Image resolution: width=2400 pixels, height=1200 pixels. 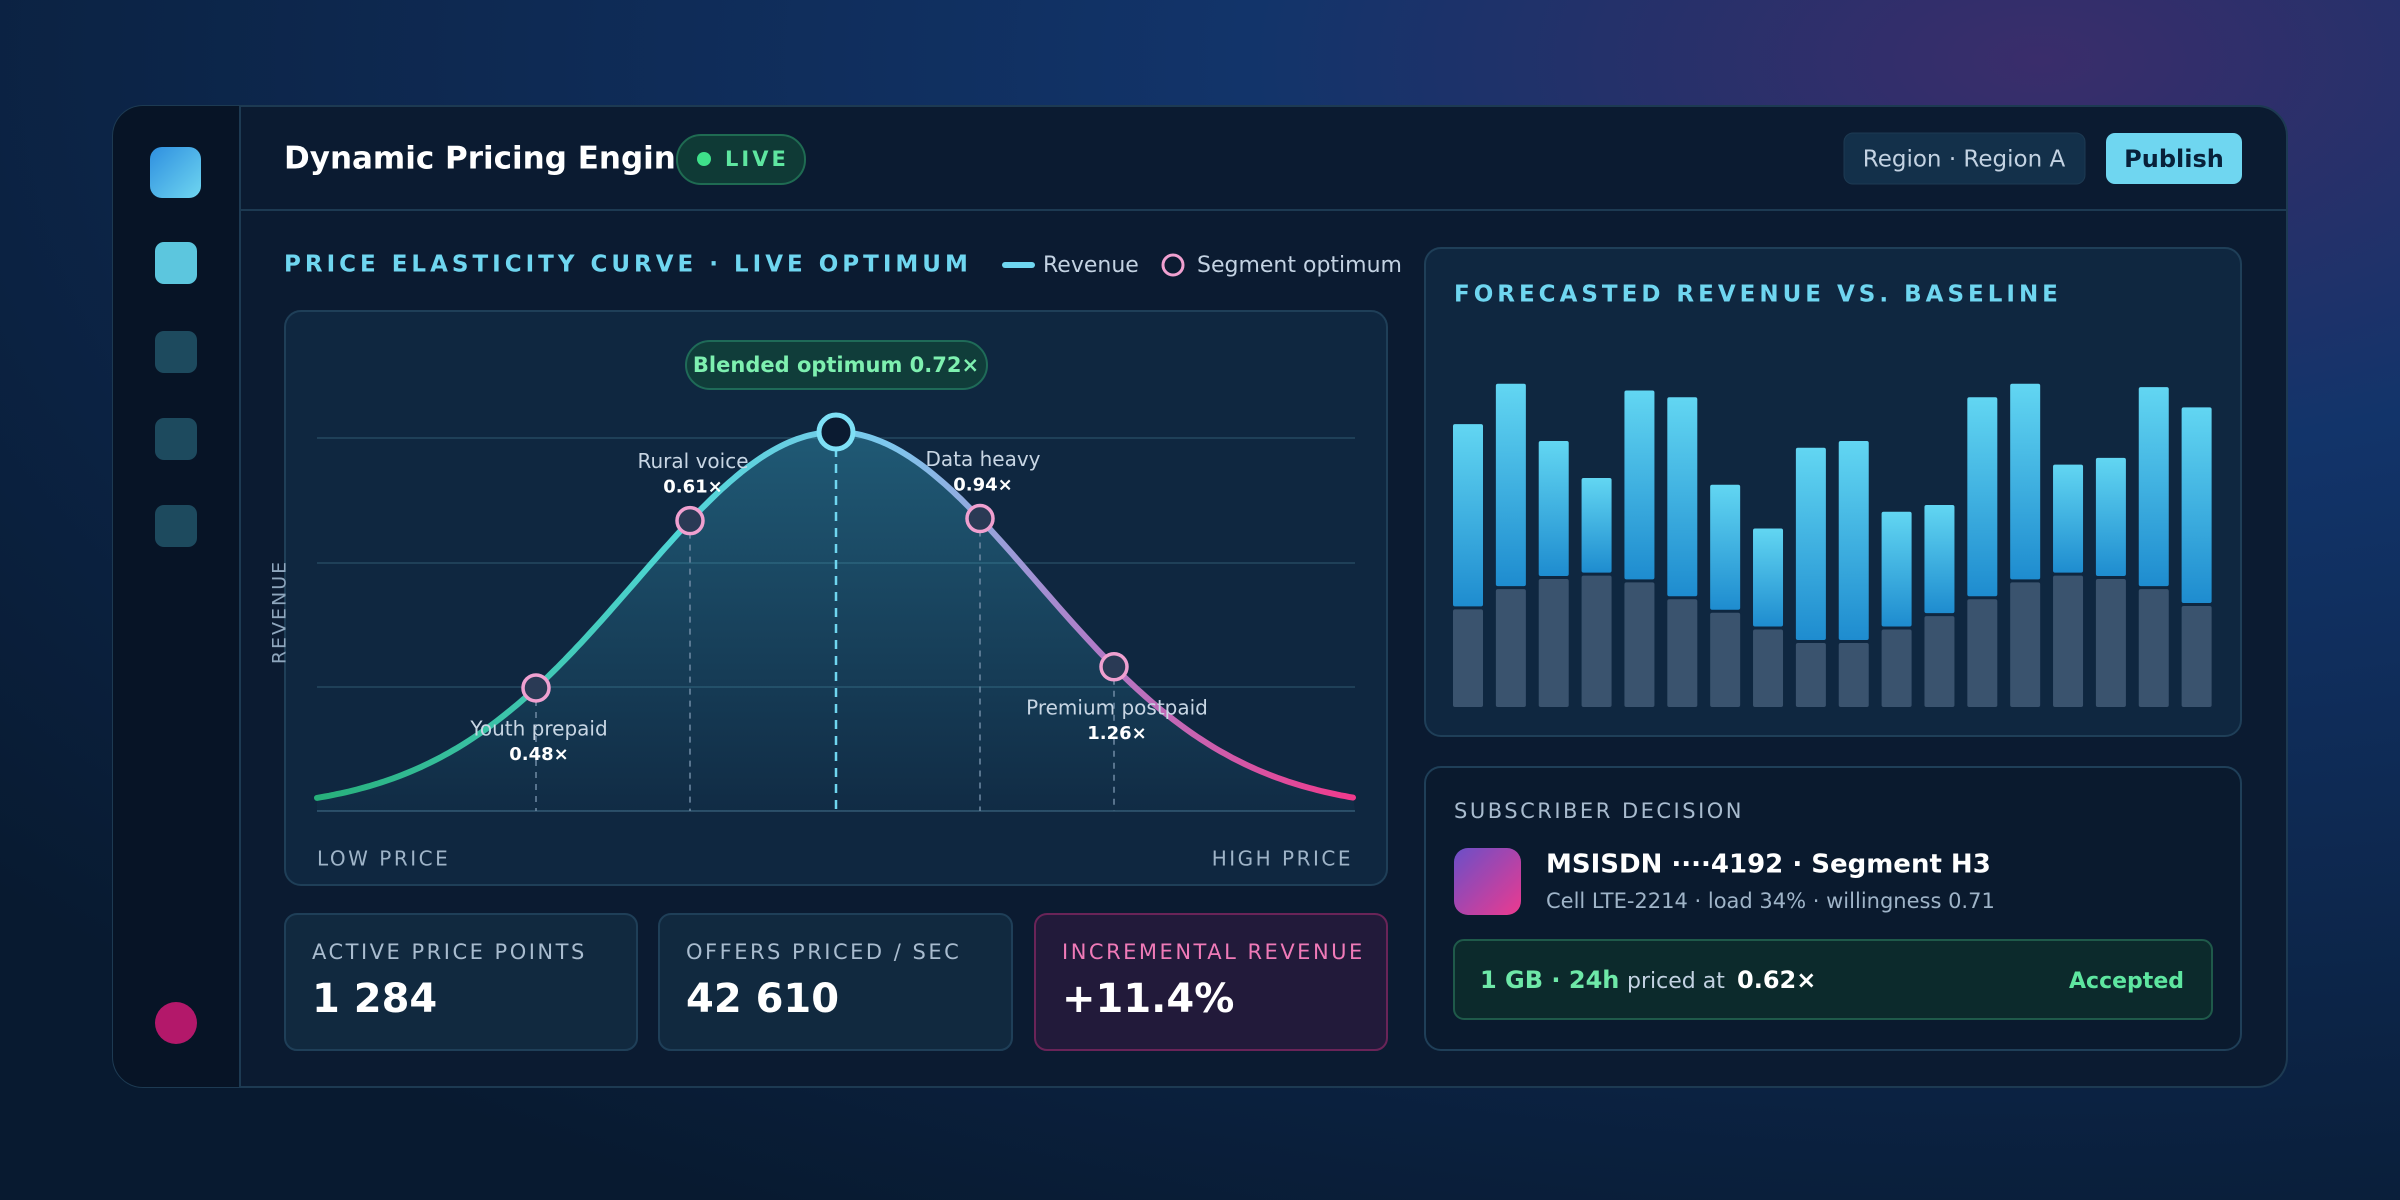 What do you see at coordinates (176, 596) in the screenshot?
I see `sidebar` at bounding box center [176, 596].